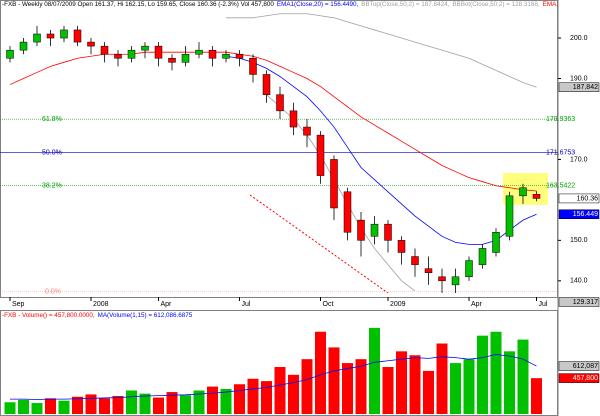 This screenshot has height=416, width=600. What do you see at coordinates (52, 185) in the screenshot?
I see `fib-label: 38.2%` at bounding box center [52, 185].